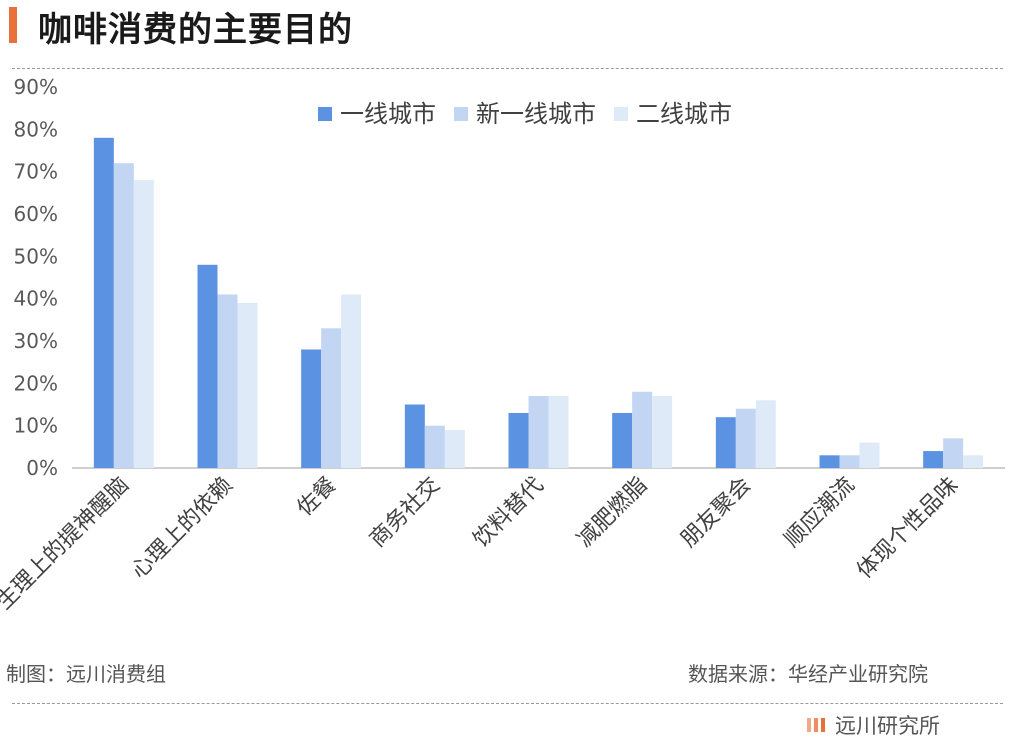  I want to click on y-tick-label: 60%, so click(36, 214).